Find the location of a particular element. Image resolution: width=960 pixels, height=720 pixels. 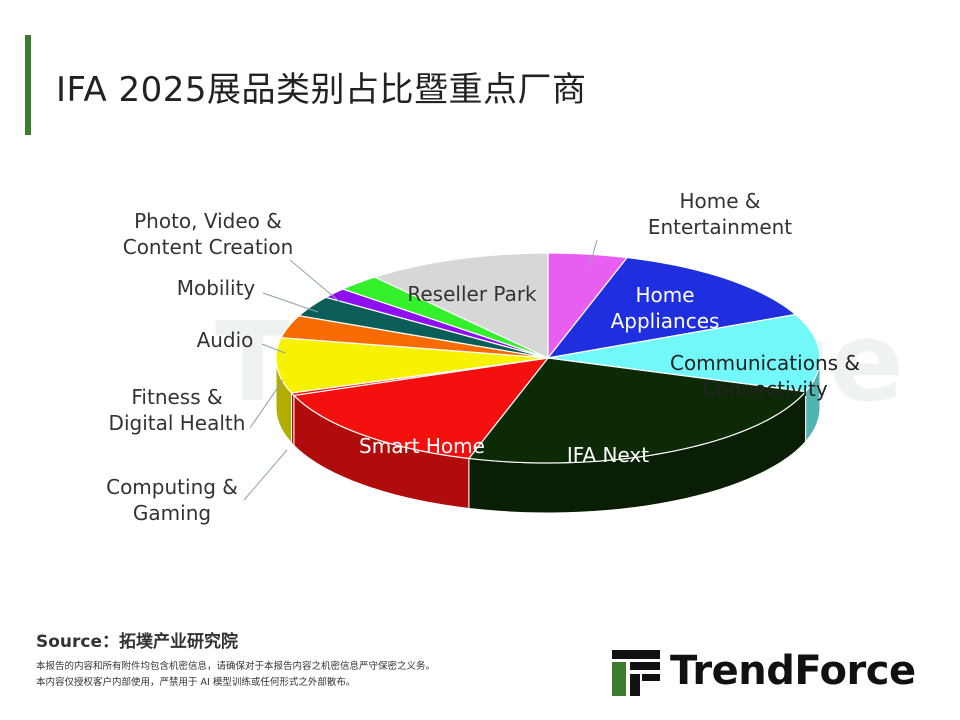

disclaimer-line-2: 本内容仅授权客户内部使用，严禁用于 AI 模型训练或任何形式之外部散布。 is located at coordinates (196, 682).